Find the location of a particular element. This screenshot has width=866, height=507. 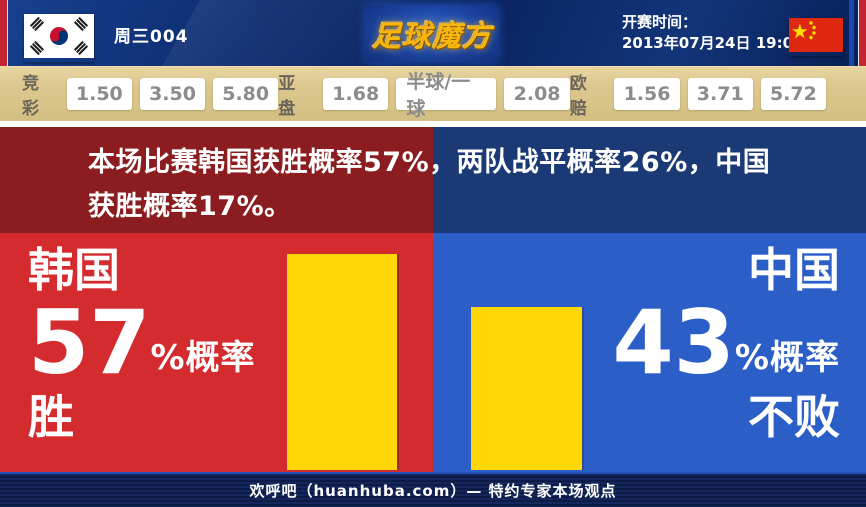

away-probability-bar is located at coordinates (526, 388).